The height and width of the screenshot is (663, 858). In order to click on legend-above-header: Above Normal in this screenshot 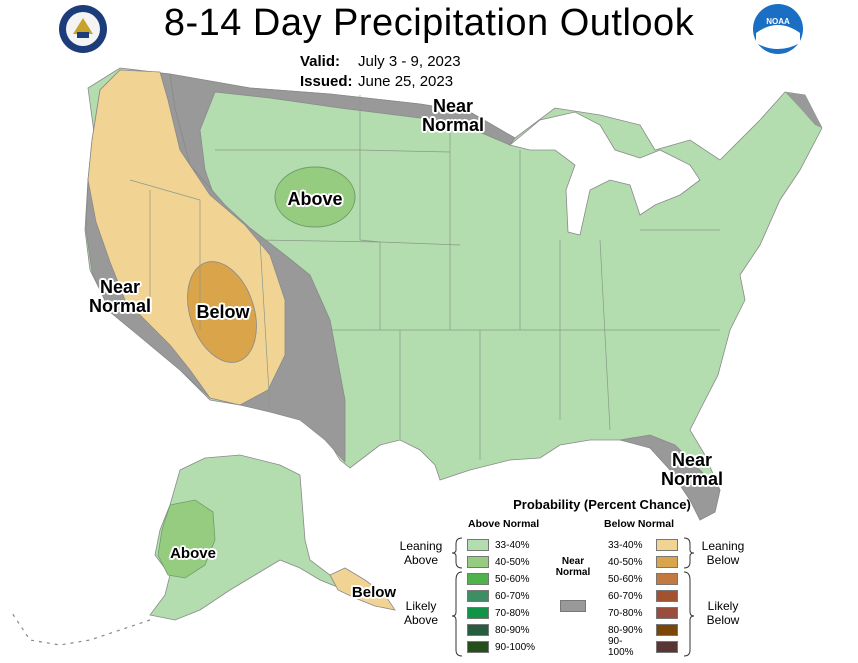, I will do `click(504, 524)`.